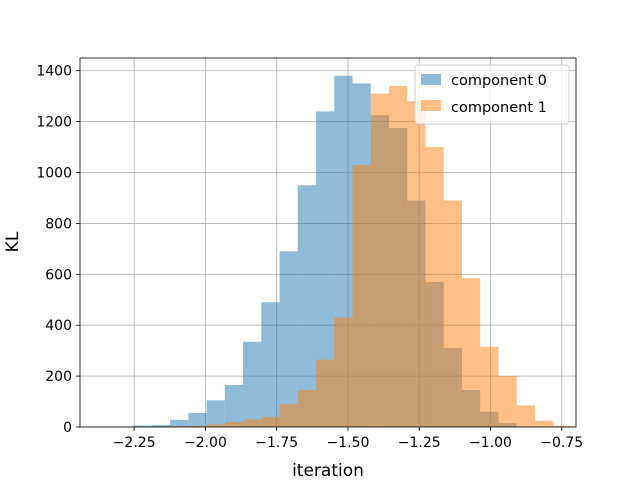 The width and height of the screenshot is (640, 480). I want to click on y-axis-label: KL, so click(13, 241).